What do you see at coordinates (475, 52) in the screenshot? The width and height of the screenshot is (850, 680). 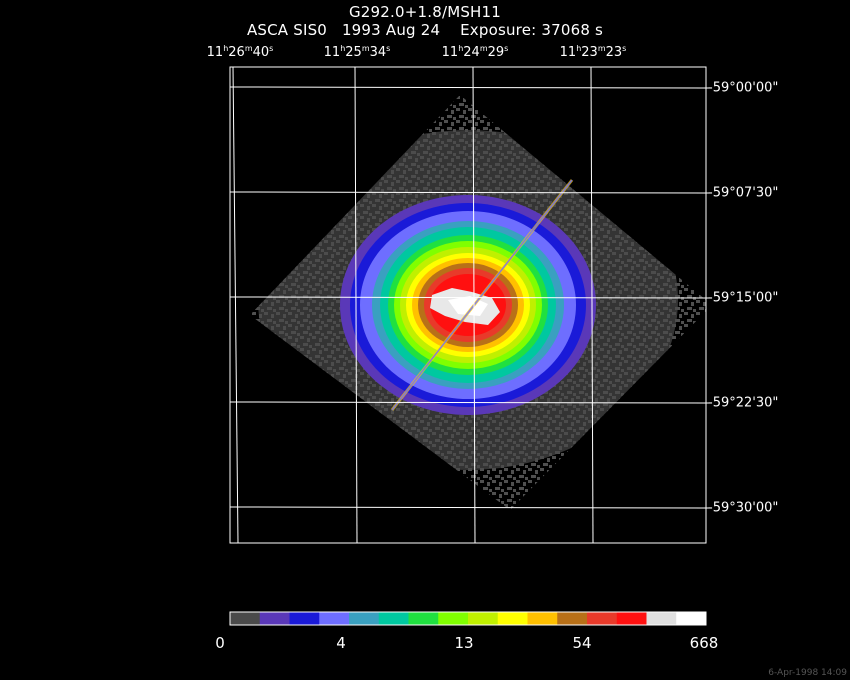 I see `ra-tick-label: 11h24m29s` at bounding box center [475, 52].